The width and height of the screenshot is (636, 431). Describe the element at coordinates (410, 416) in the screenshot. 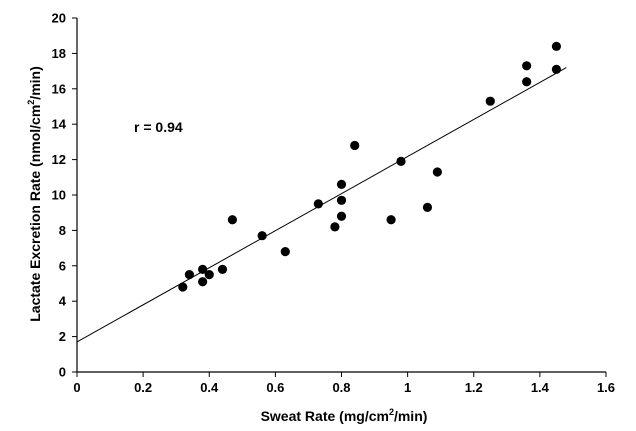

I see `x-axis-title-end: /min)` at that location.